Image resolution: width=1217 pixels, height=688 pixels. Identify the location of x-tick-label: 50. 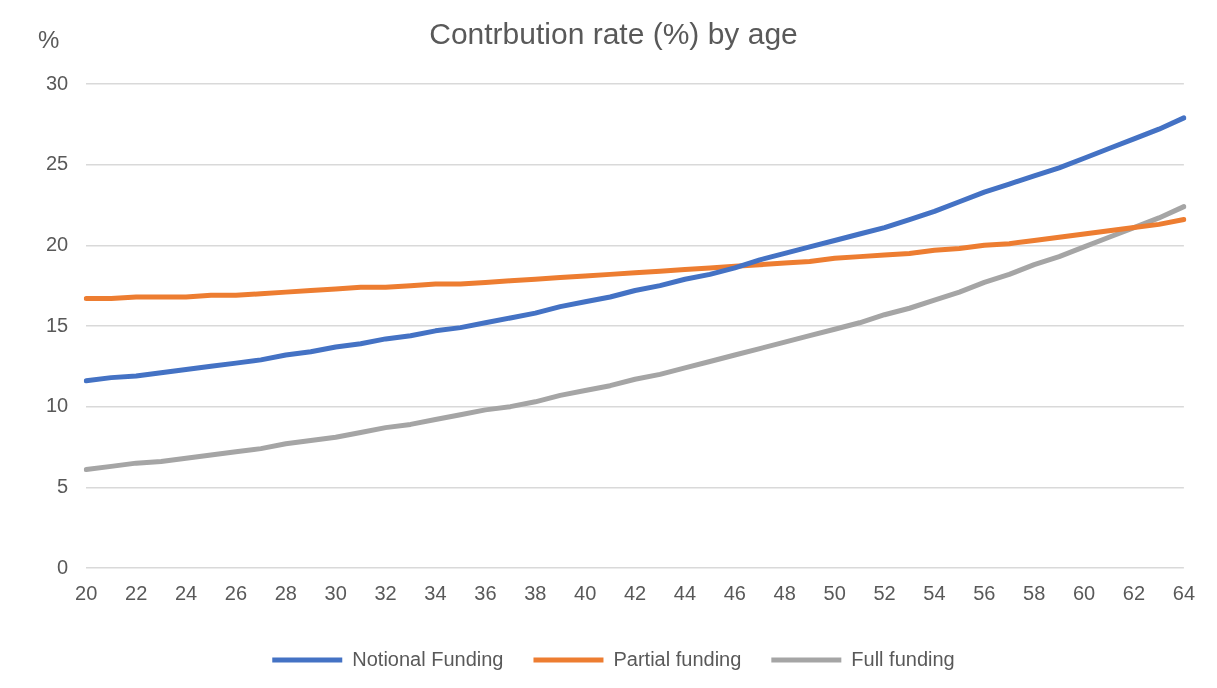
(834, 592).